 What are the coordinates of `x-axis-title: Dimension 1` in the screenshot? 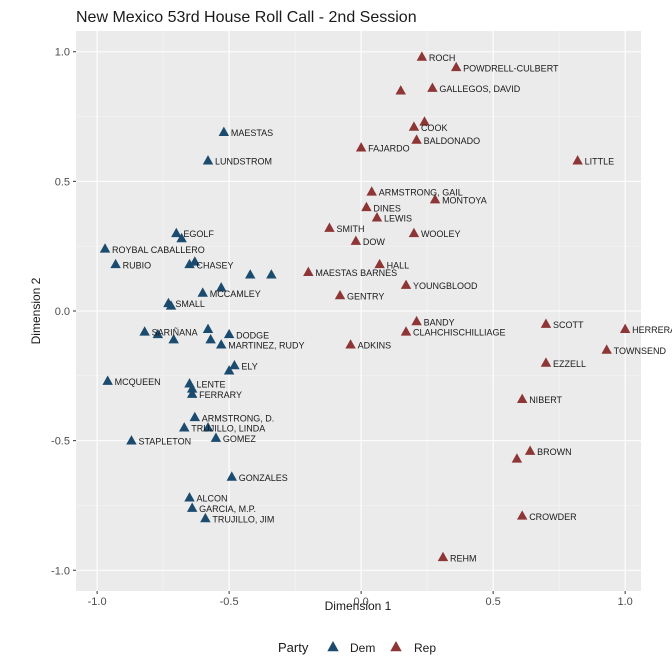 It's located at (358, 606).